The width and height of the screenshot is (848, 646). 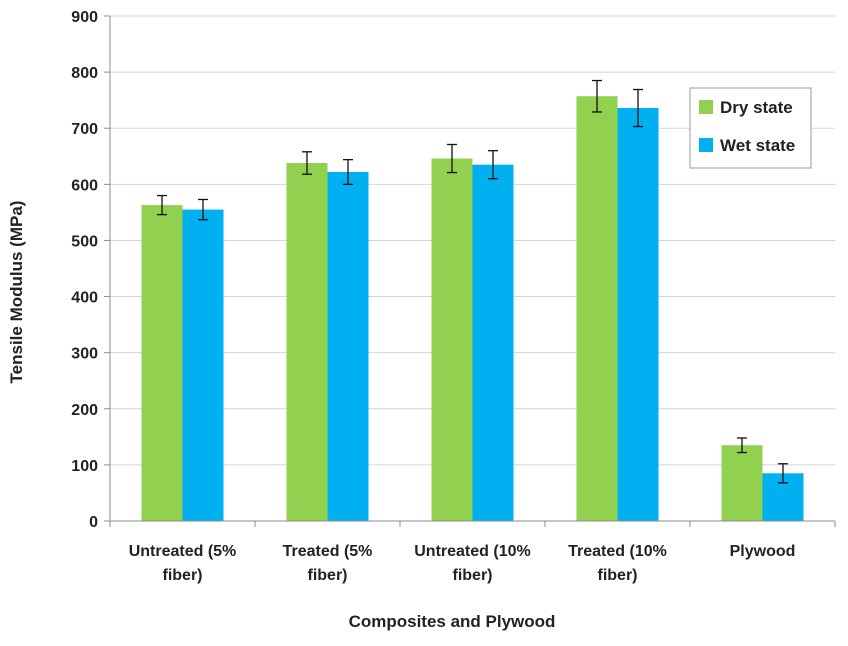 I want to click on x-tick-label: Untreated (10%, so click(x=472, y=551).